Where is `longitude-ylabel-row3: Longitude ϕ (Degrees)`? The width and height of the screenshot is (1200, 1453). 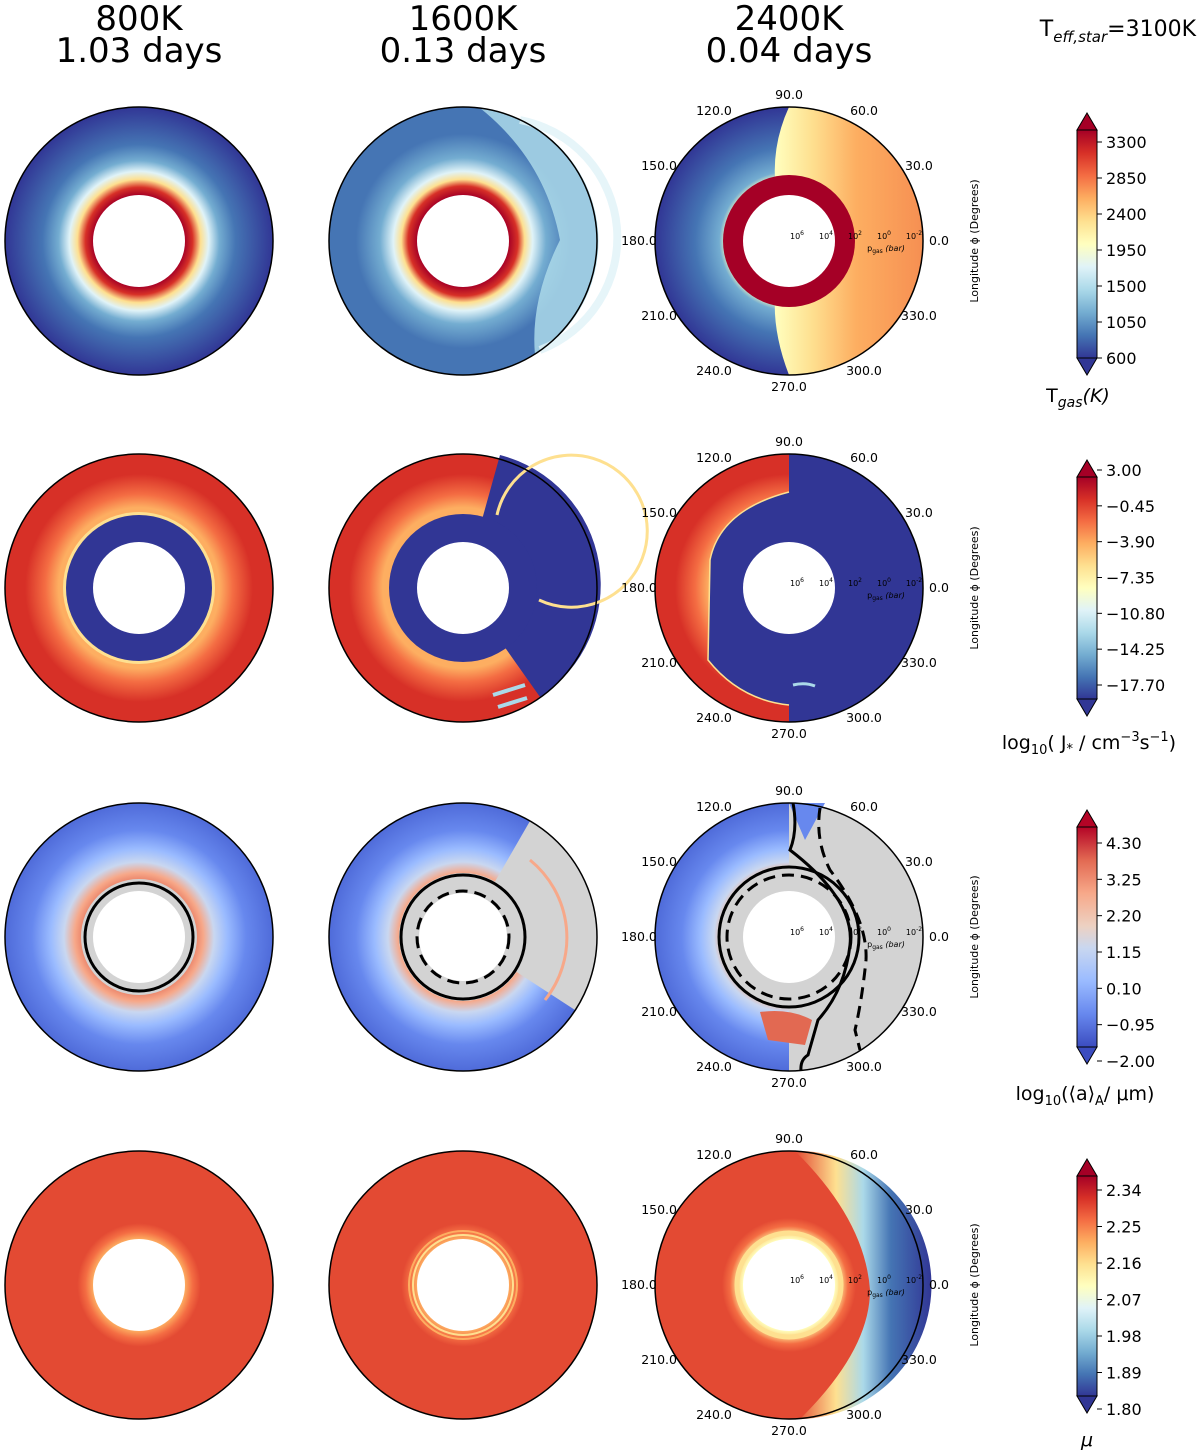
longitude-ylabel-row3: Longitude ϕ (Degrees) is located at coordinates (974, 936).